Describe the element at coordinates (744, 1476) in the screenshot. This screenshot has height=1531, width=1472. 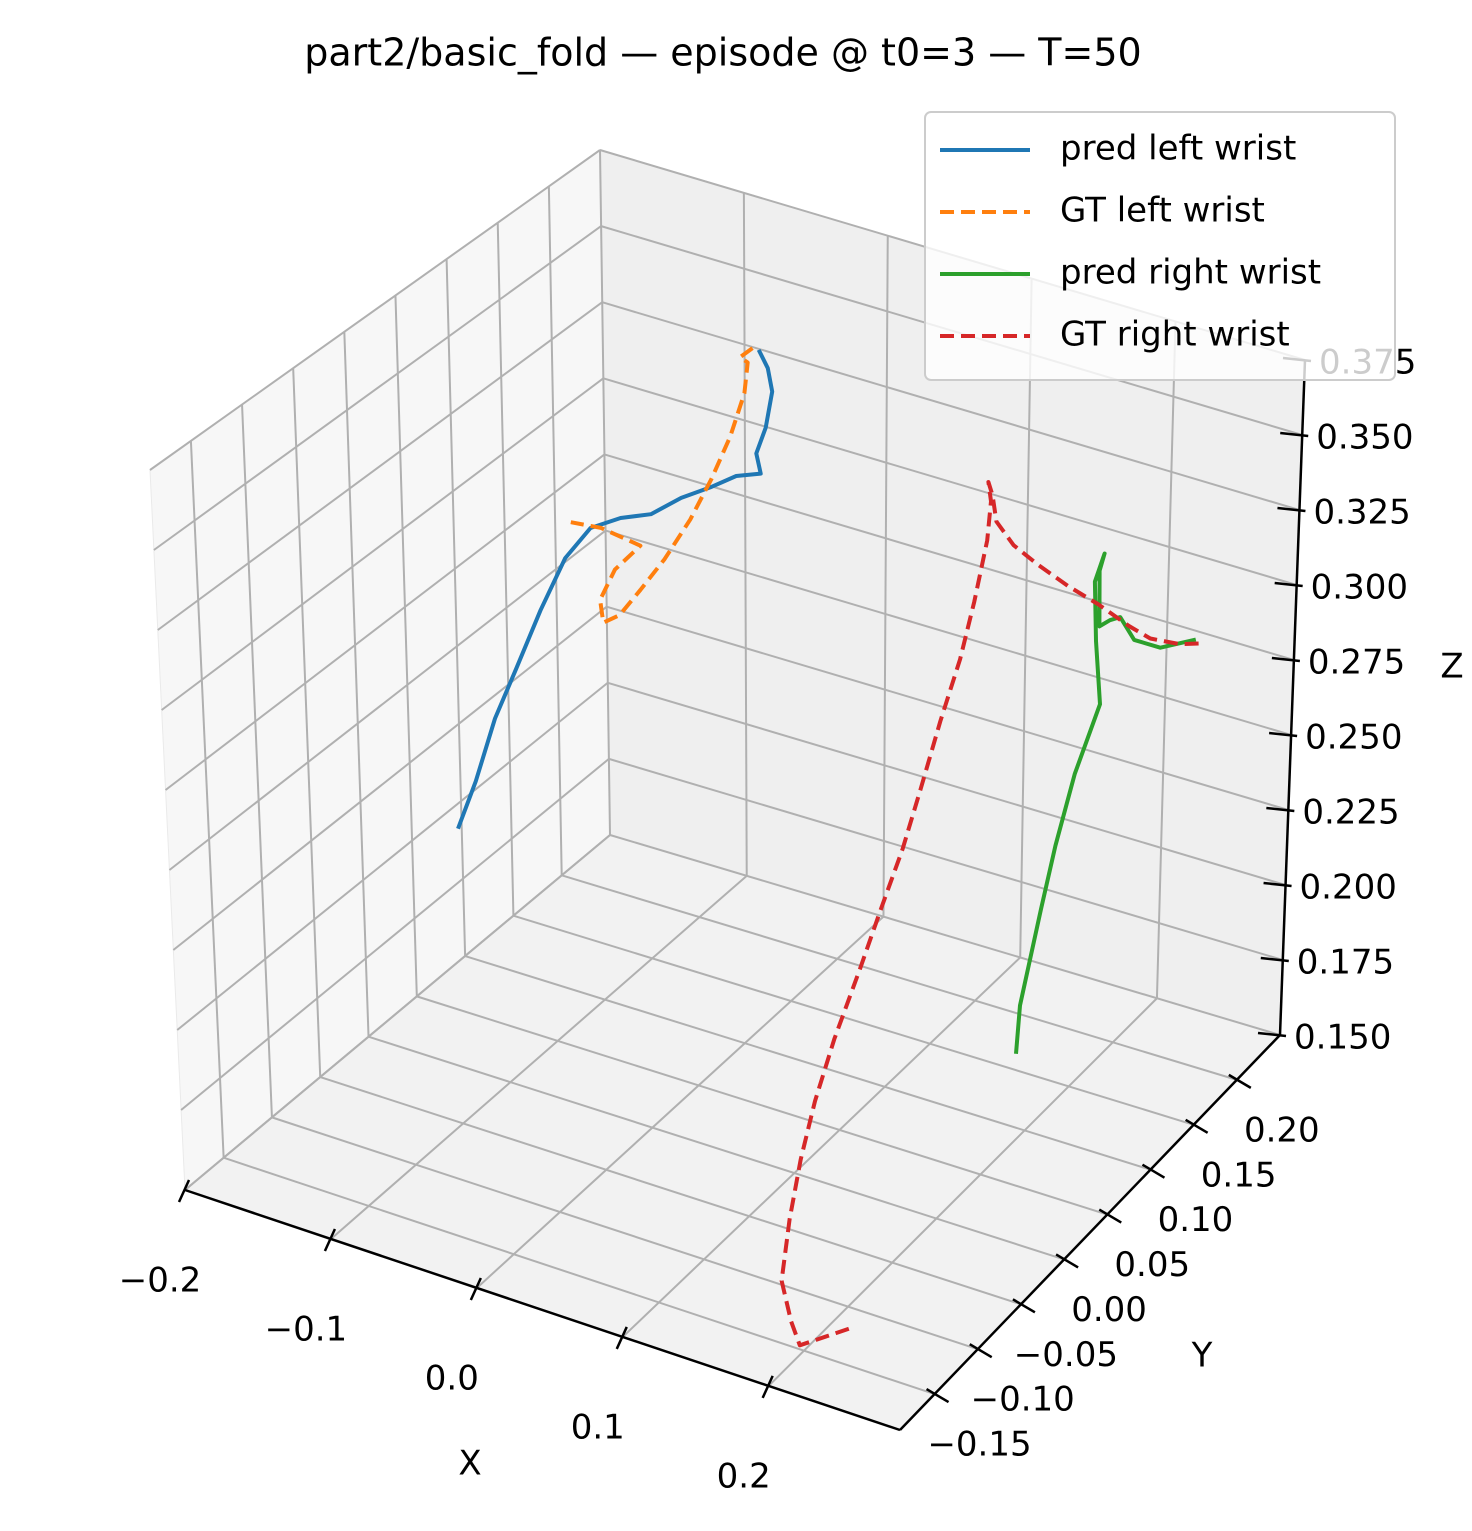
I see `x-tick-label: 0.2` at that location.